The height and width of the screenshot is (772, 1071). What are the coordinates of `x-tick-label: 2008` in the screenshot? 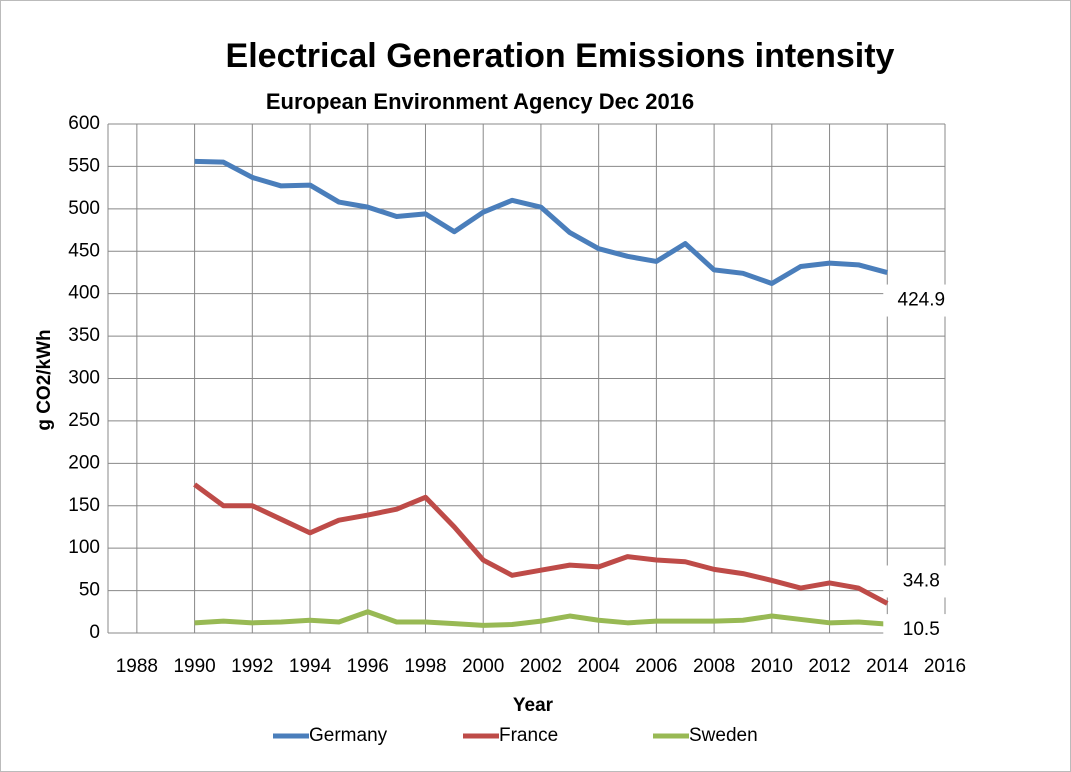 It's located at (714, 666).